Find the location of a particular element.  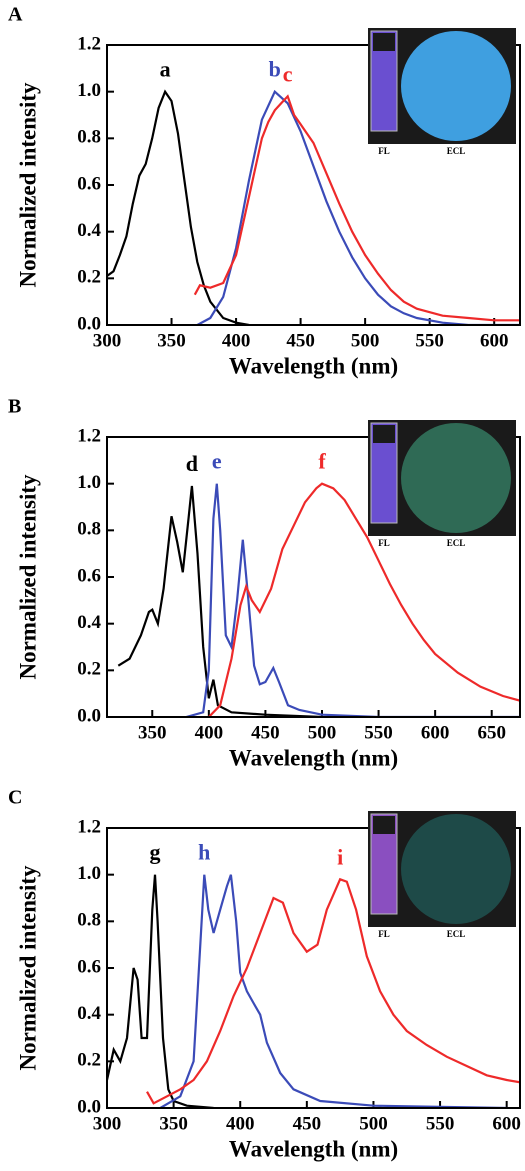

series-label: f is located at coordinates (322, 461).